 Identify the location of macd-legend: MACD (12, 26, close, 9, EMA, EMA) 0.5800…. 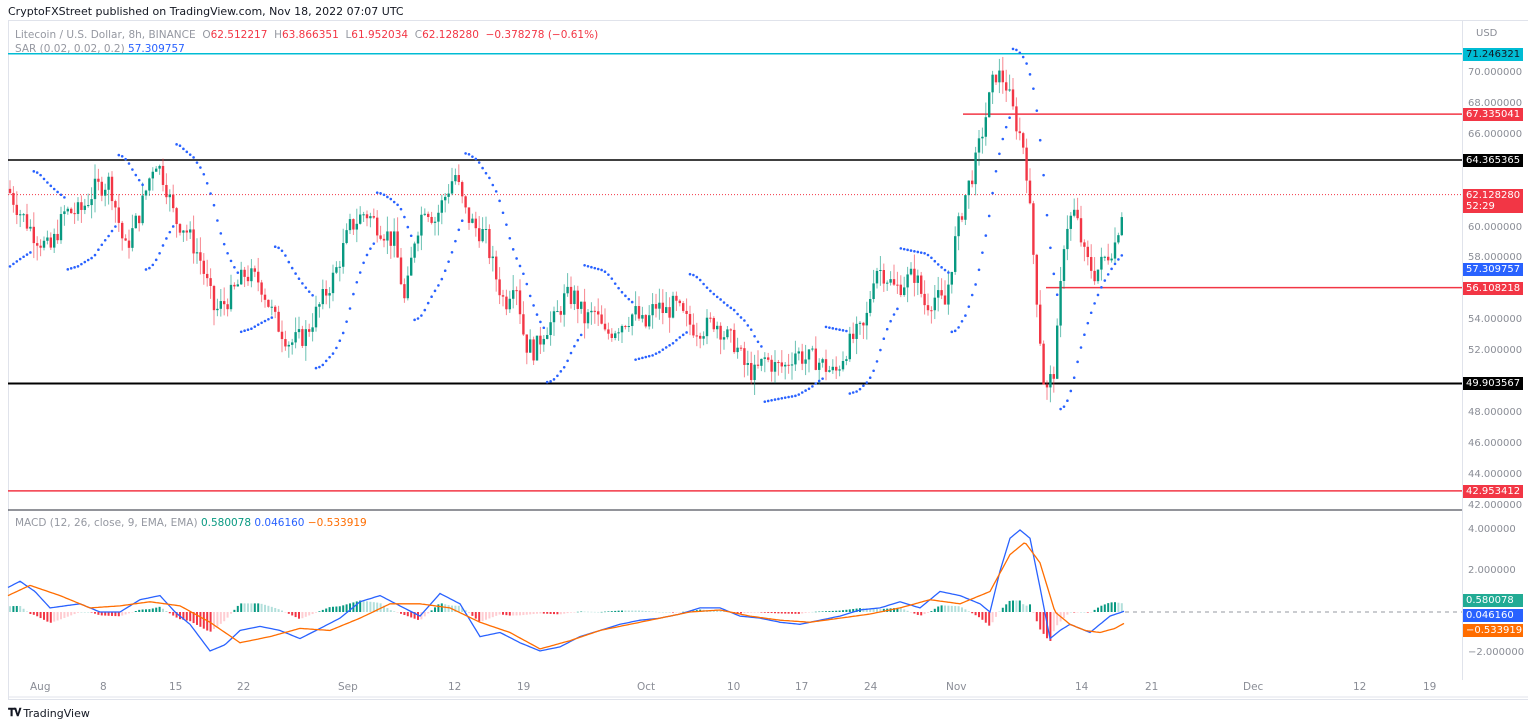
(191, 523).